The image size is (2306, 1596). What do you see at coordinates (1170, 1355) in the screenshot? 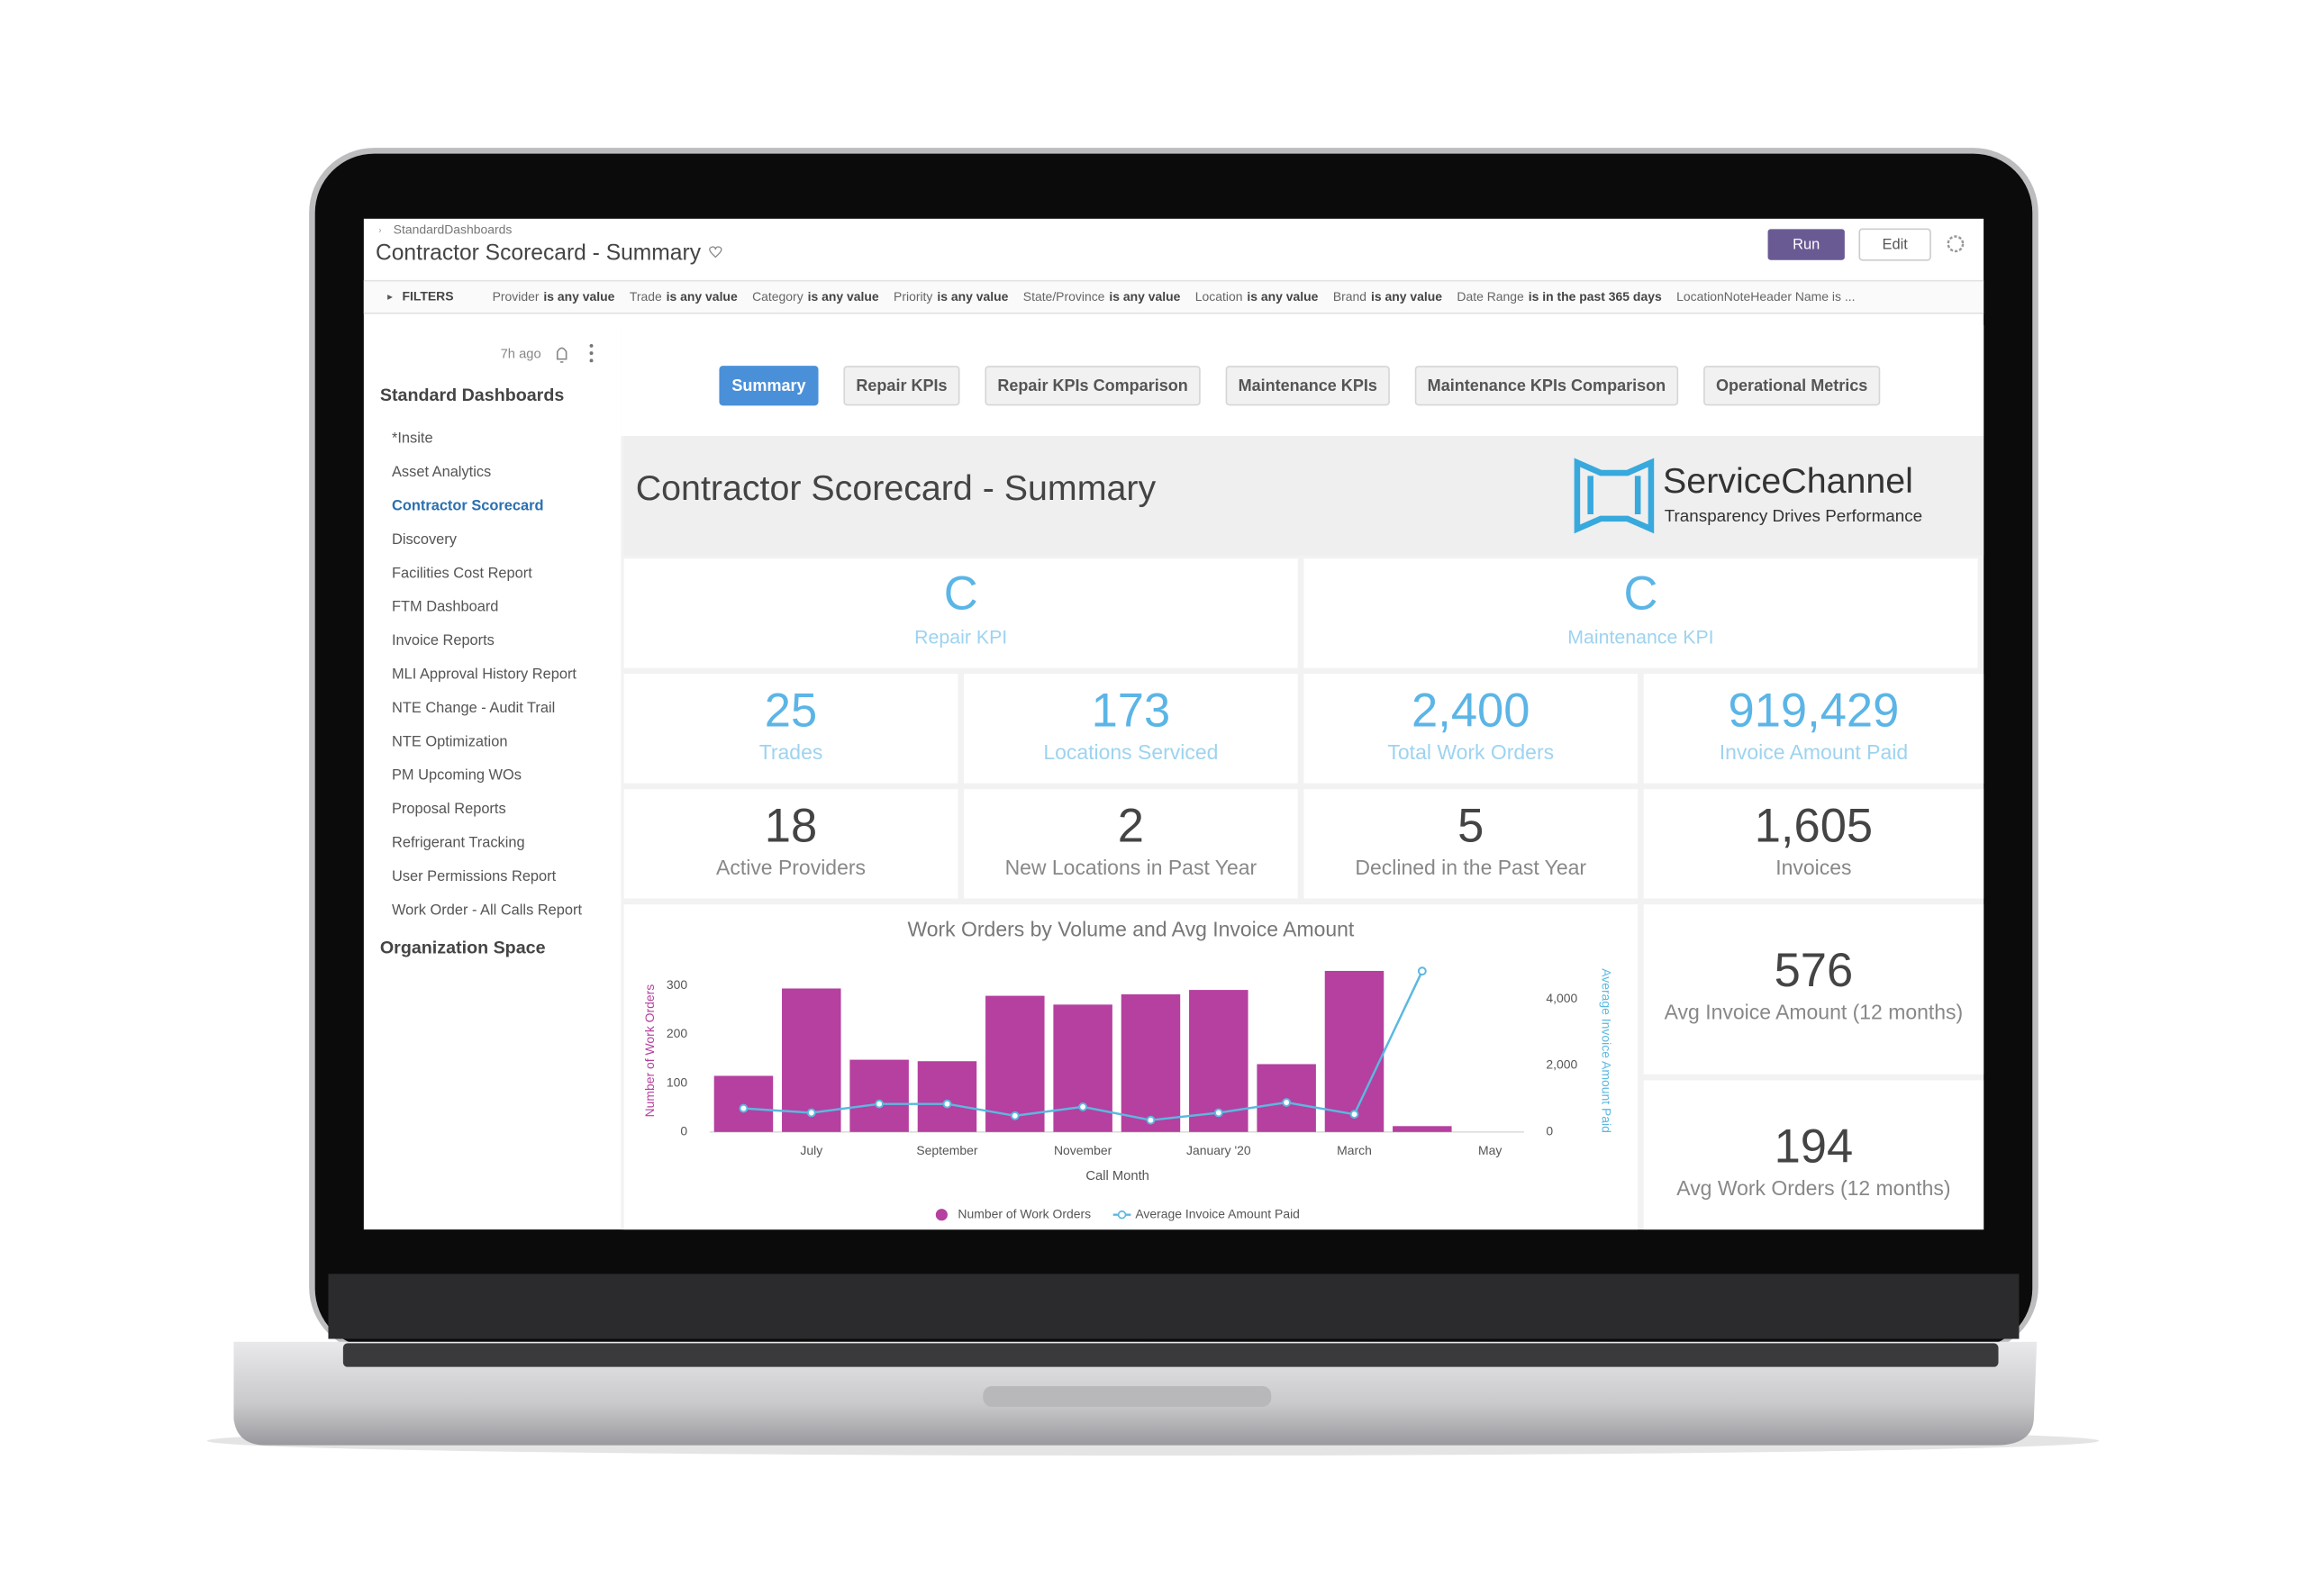
I see `keyboard` at bounding box center [1170, 1355].